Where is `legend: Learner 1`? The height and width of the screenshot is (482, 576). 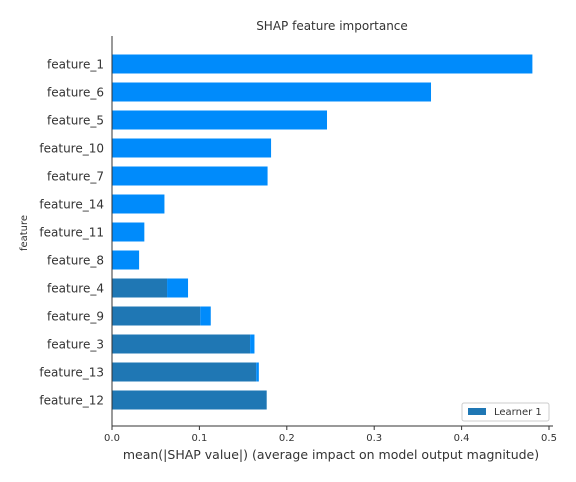
legend: Learner 1 is located at coordinates (505, 412).